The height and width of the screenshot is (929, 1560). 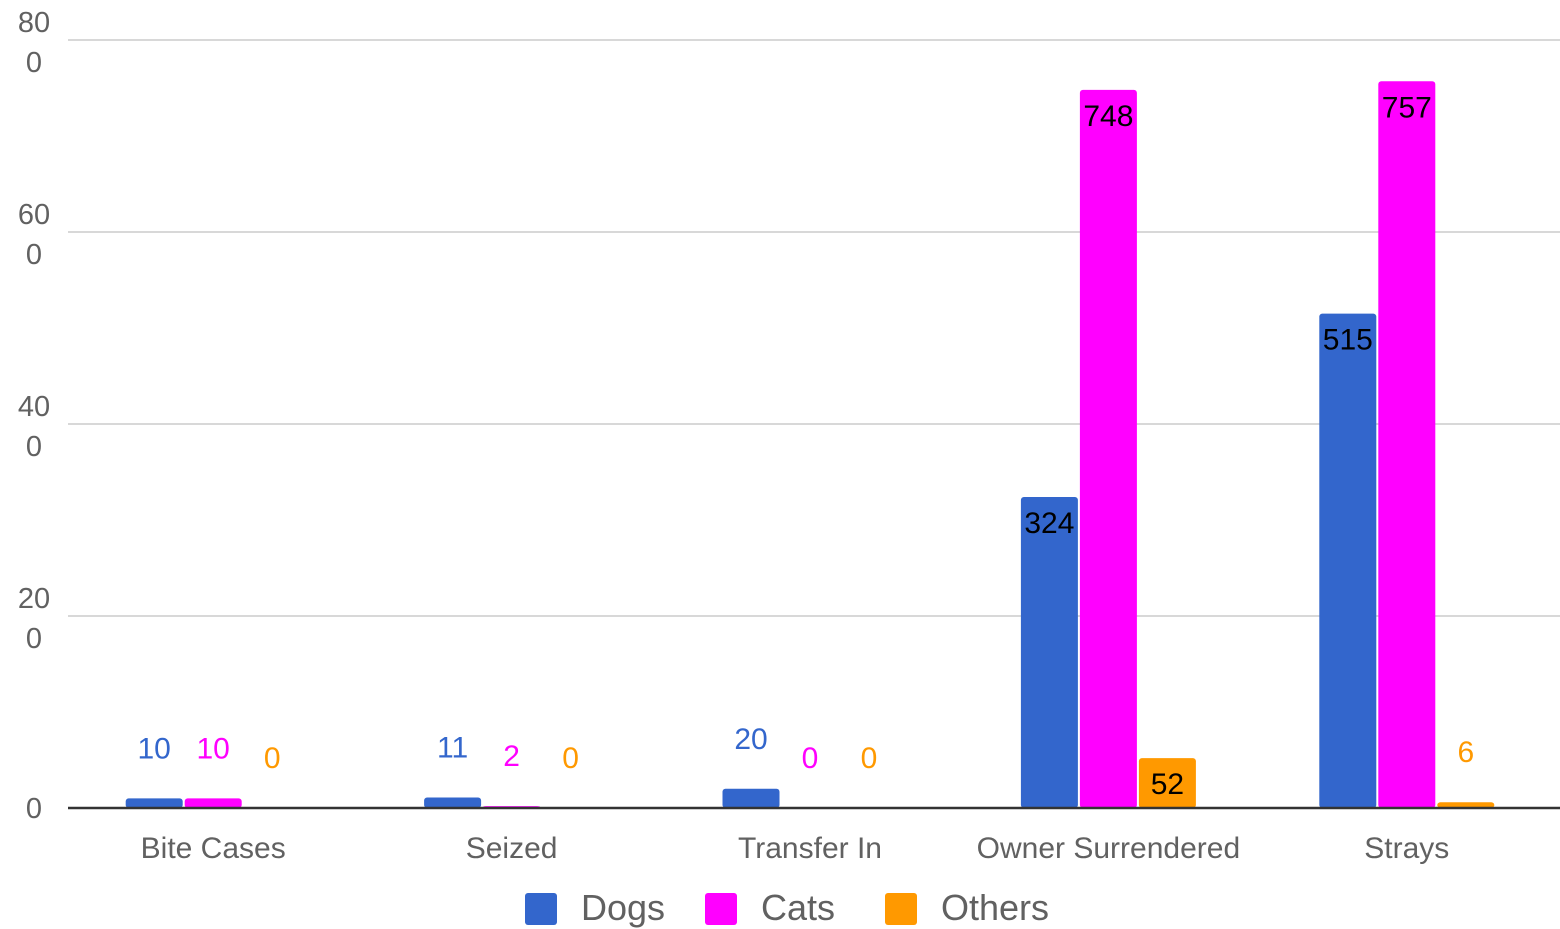 What do you see at coordinates (34, 43) in the screenshot?
I see `y-tick-label: 80 0` at bounding box center [34, 43].